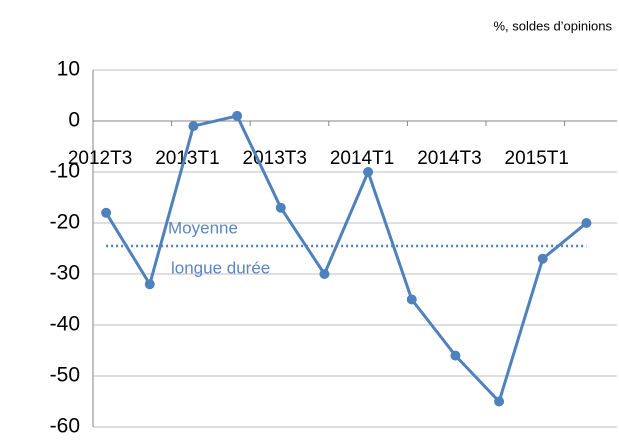 This screenshot has width=619, height=444. I want to click on x-tick-label: 2012T3, so click(100, 158).